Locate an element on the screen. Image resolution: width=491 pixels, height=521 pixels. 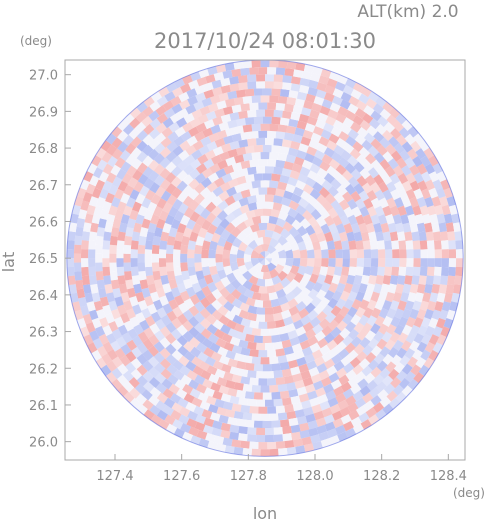
y-tick-label-5: 26.5 is located at coordinates (43, 259).